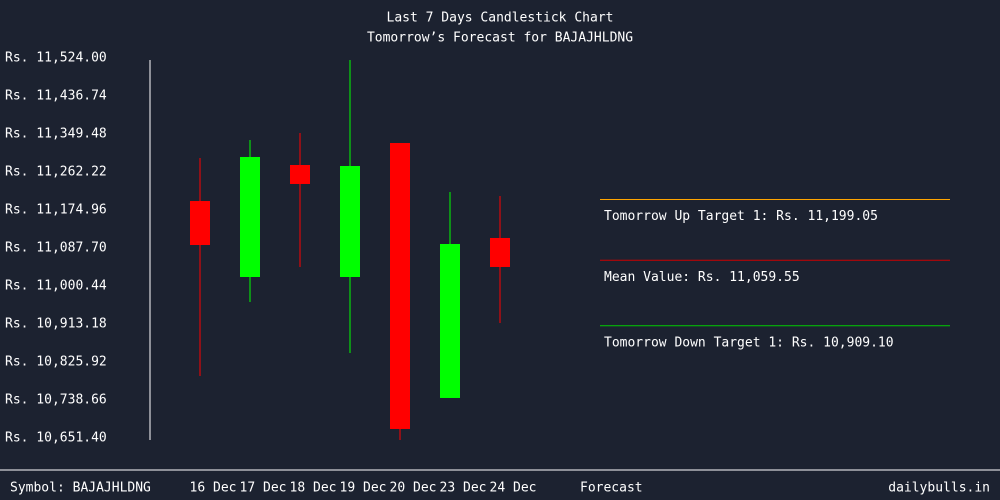 Image resolution: width=1000 pixels, height=500 pixels. What do you see at coordinates (363, 488) in the screenshot?
I see `x-tick-label: 19 Dec` at bounding box center [363, 488].